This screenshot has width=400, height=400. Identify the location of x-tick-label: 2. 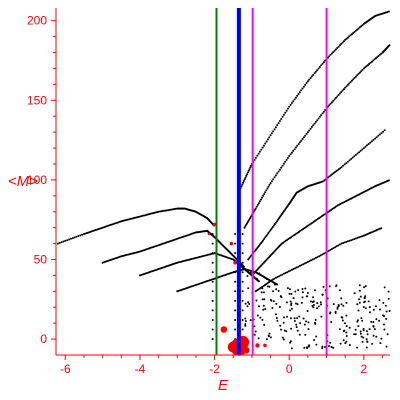
(364, 369).